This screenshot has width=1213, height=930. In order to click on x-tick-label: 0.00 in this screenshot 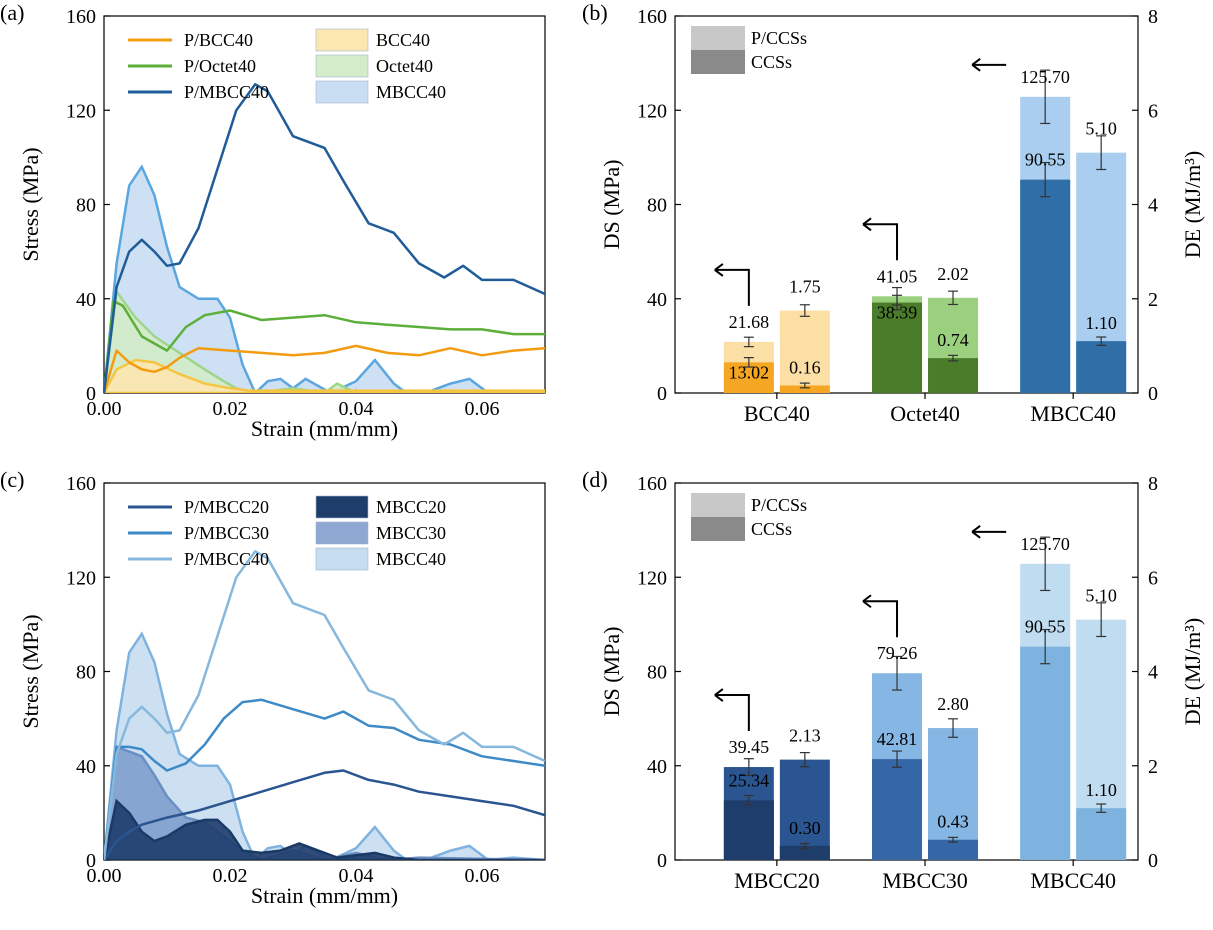, I will do `click(104, 876)`.